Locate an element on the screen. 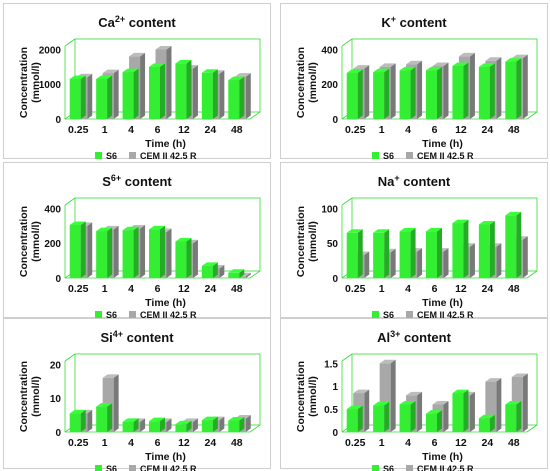 The image size is (550, 471). legend-label-cem: CEM II 42.5 R is located at coordinates (445, 315).